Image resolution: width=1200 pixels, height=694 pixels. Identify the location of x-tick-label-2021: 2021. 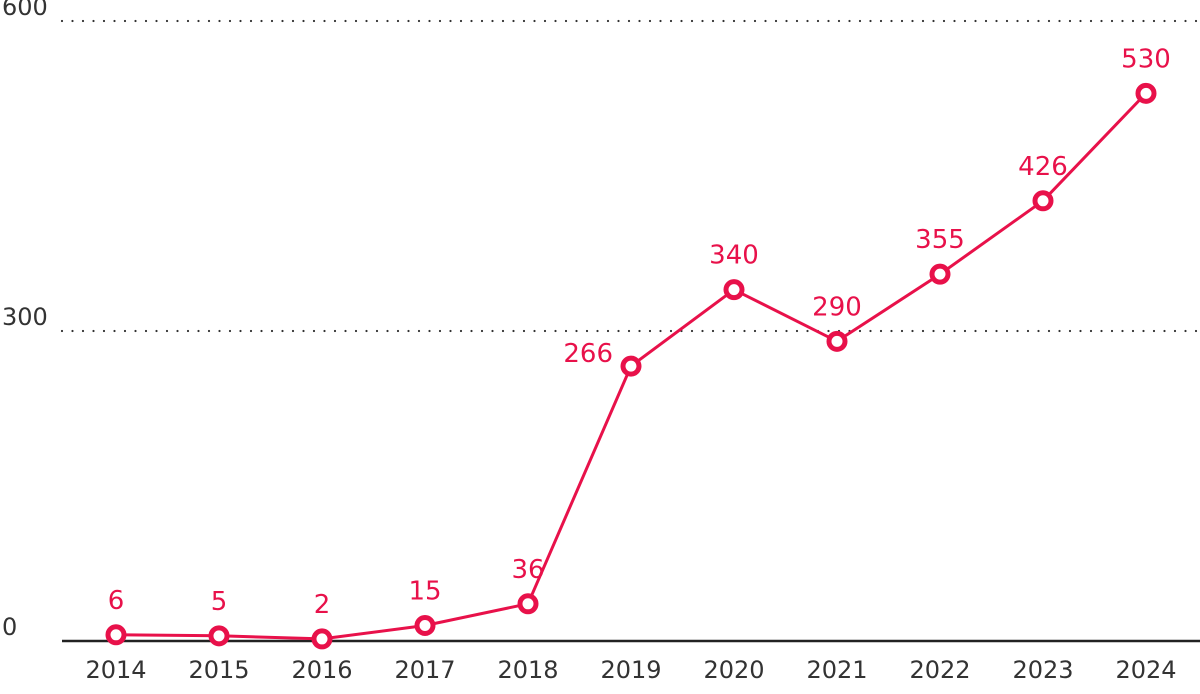
(836, 670).